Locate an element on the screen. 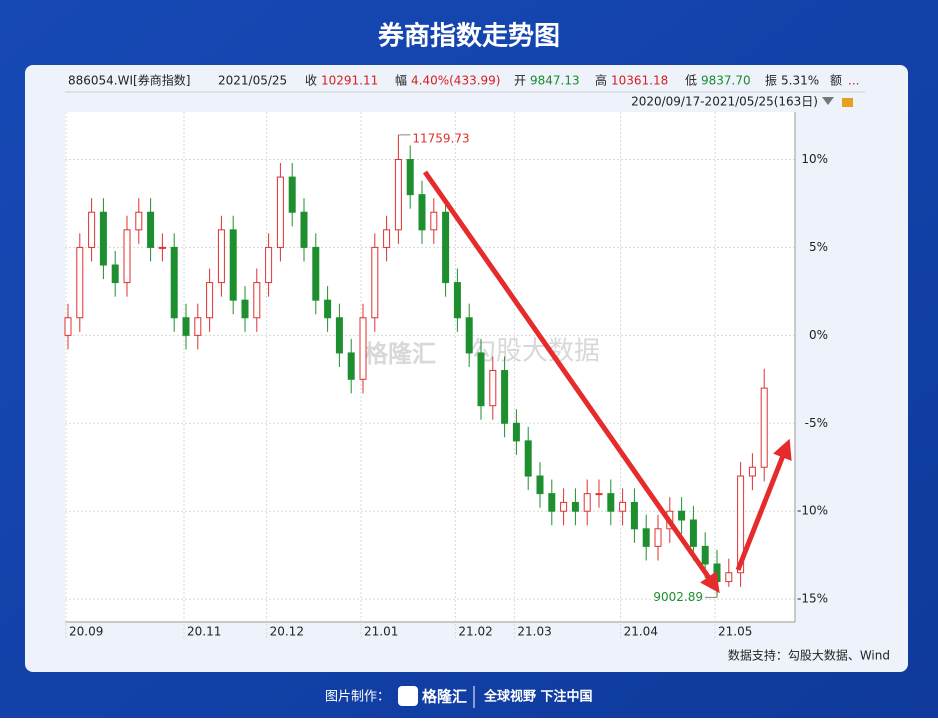 This screenshot has width=938, height=722. x-tick-label: 20.11 is located at coordinates (204, 632).